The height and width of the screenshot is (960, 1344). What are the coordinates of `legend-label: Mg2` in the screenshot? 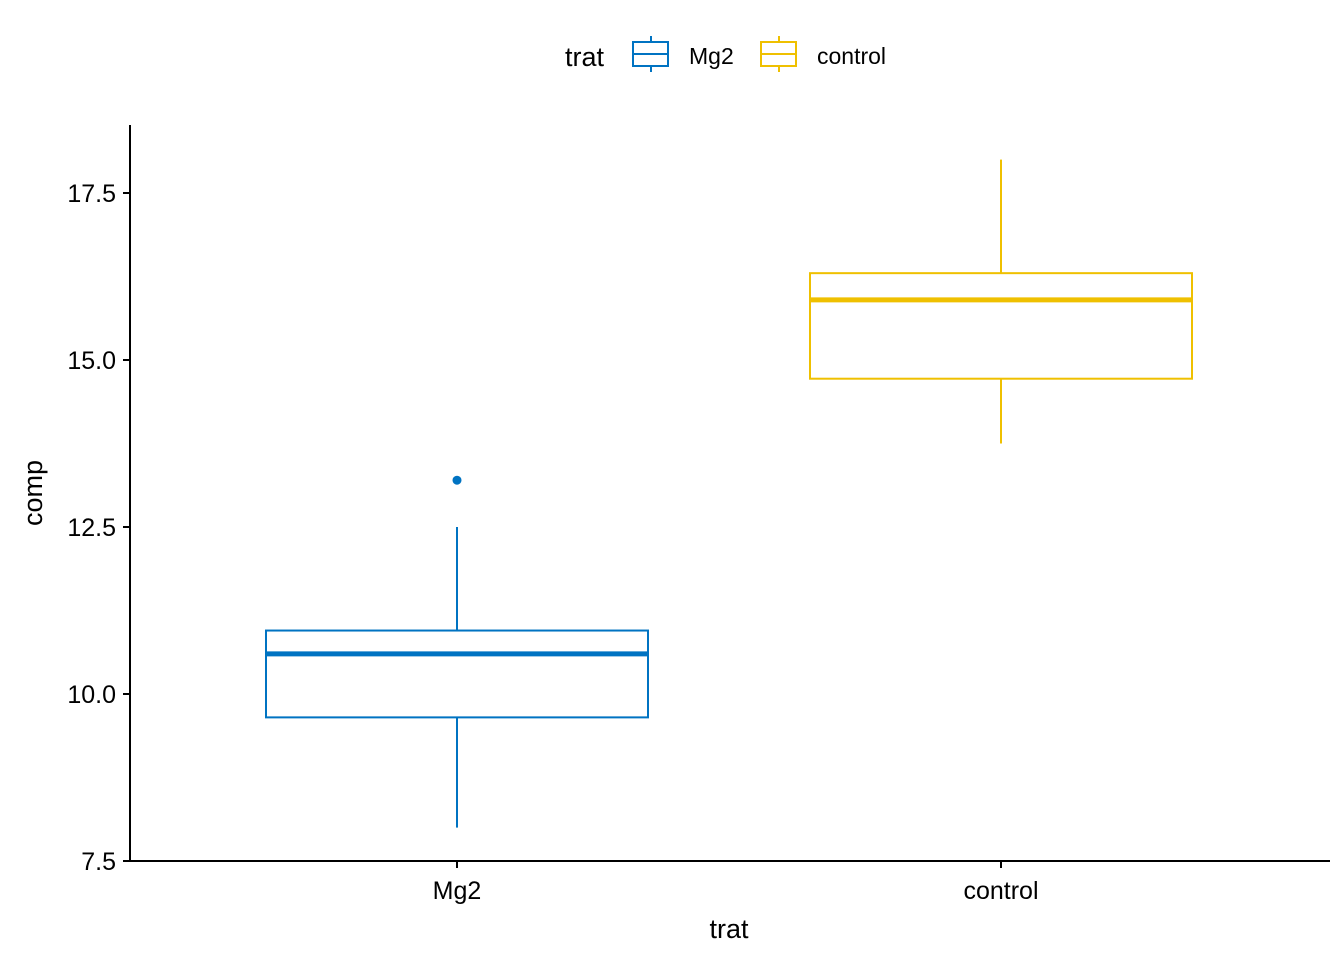 It's located at (711, 56).